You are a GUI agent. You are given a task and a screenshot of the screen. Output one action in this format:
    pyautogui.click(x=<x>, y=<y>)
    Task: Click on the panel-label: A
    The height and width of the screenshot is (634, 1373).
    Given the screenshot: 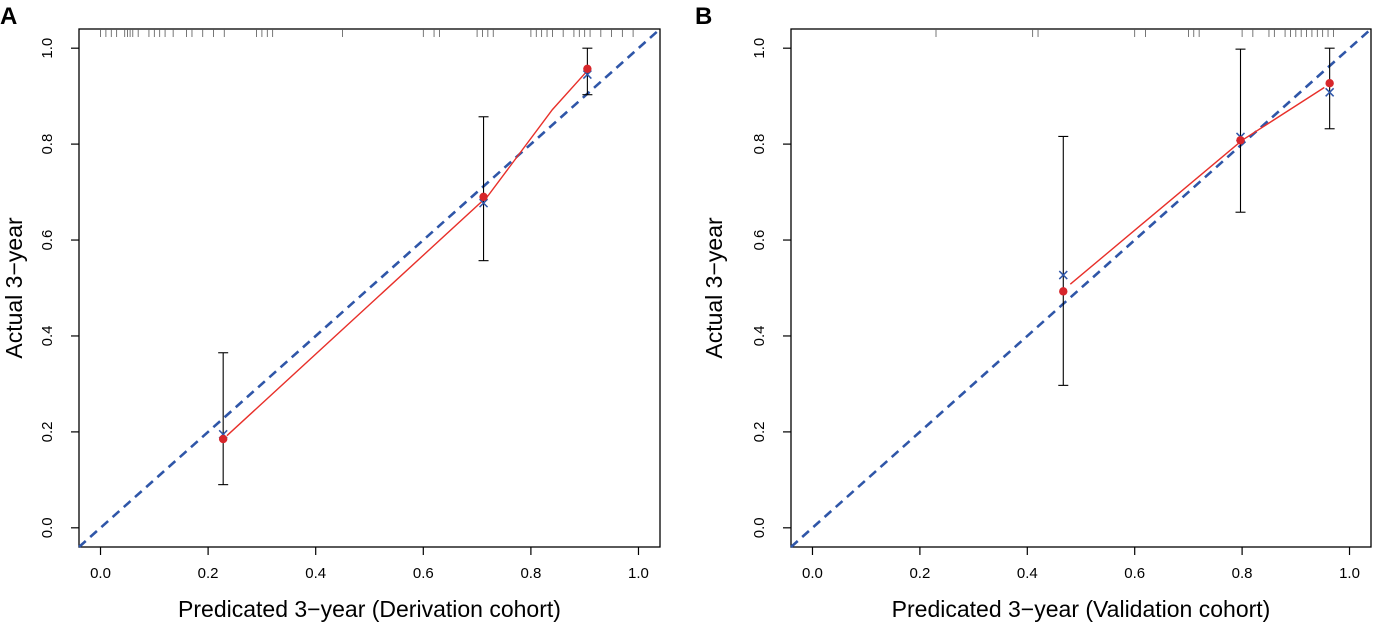 What is the action you would take?
    pyautogui.click(x=8, y=16)
    